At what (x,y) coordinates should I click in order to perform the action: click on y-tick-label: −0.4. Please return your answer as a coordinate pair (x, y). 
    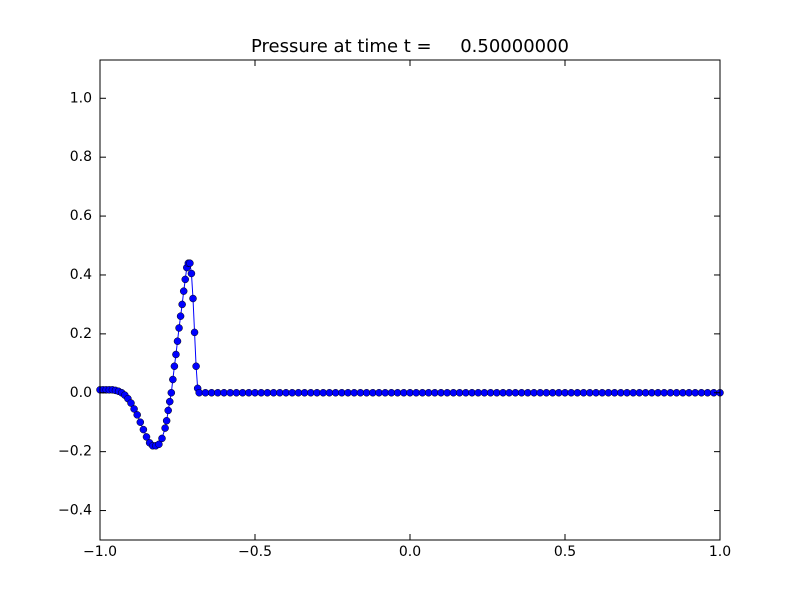
    Looking at the image, I should click on (75, 511).